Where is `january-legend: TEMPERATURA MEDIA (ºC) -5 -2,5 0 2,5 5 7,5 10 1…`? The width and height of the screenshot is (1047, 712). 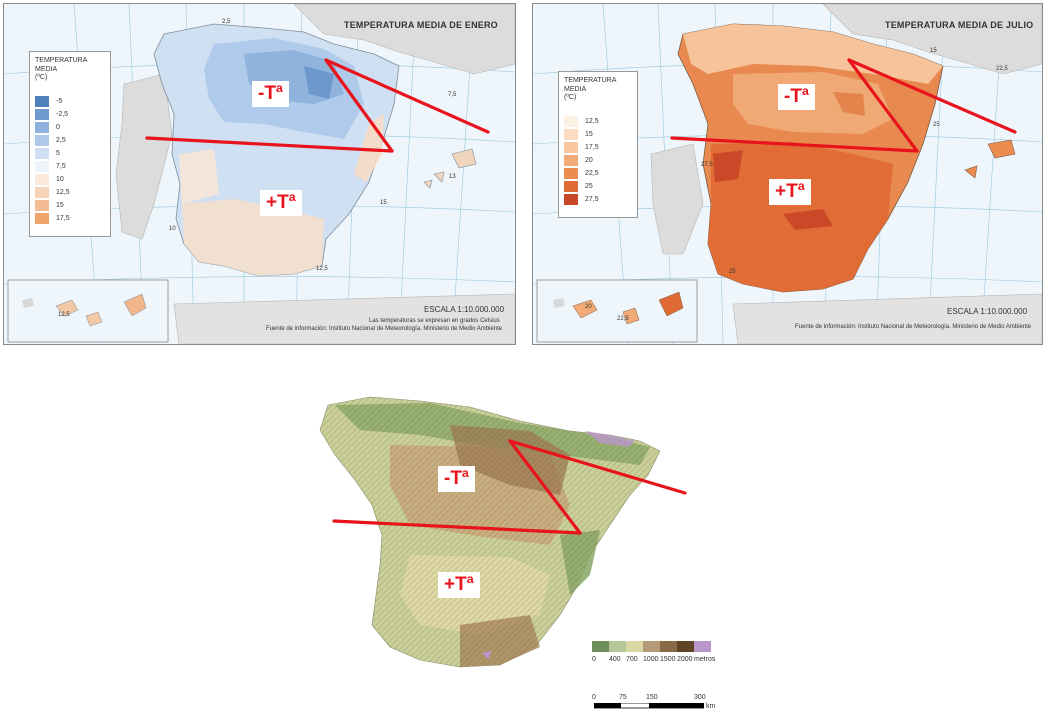
january-legend: TEMPERATURA MEDIA (ºC) -5 -2,5 0 2,5 5 7,5 10 1… is located at coordinates (70, 144).